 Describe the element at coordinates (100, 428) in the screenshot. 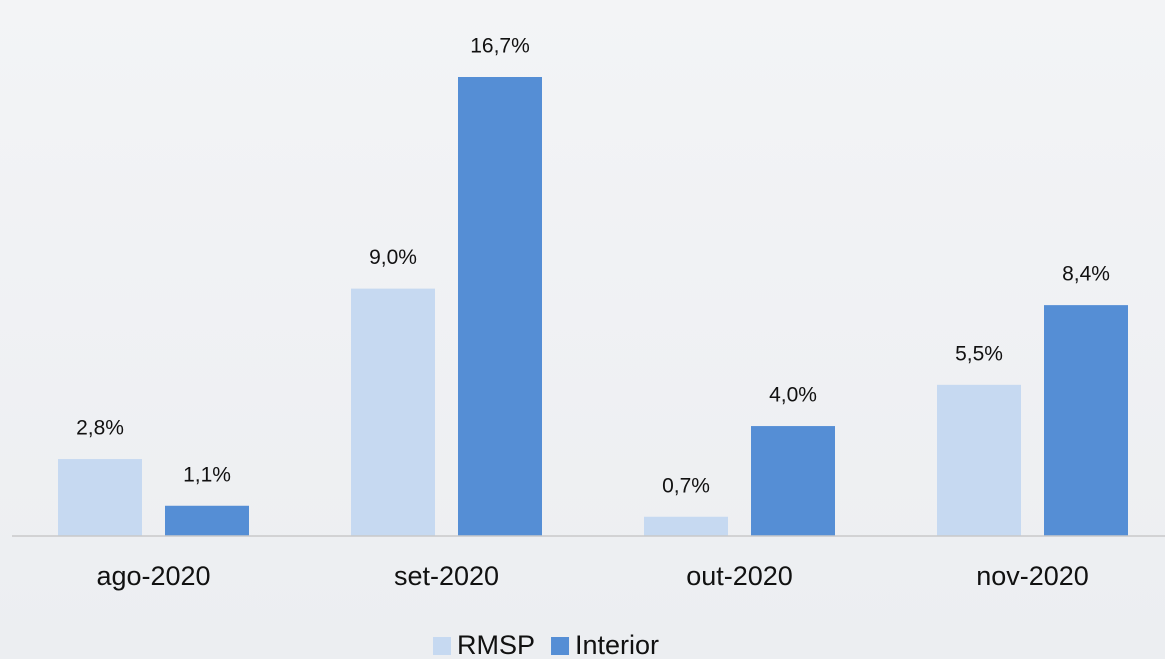

I see `value-label: 2,8%` at that location.